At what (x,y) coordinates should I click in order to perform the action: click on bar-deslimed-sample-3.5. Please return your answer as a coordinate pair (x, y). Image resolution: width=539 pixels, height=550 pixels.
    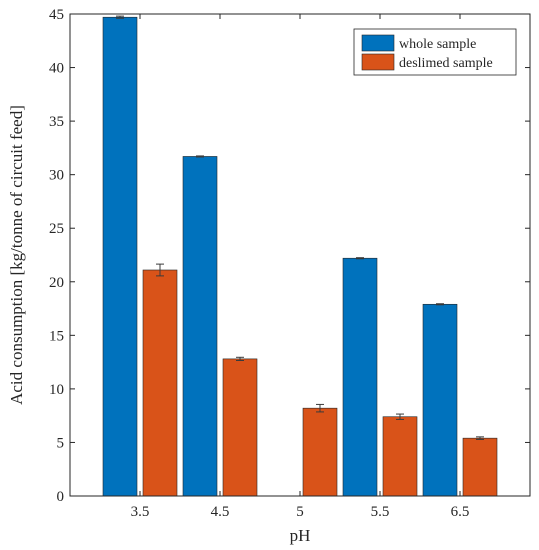
    Looking at the image, I should click on (160, 383).